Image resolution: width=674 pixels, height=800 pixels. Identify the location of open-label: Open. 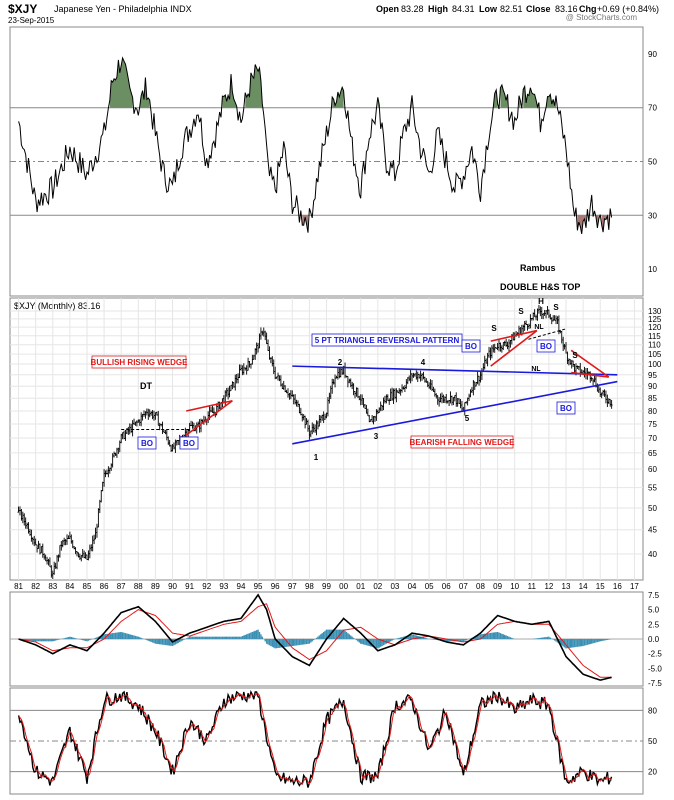
(387, 9).